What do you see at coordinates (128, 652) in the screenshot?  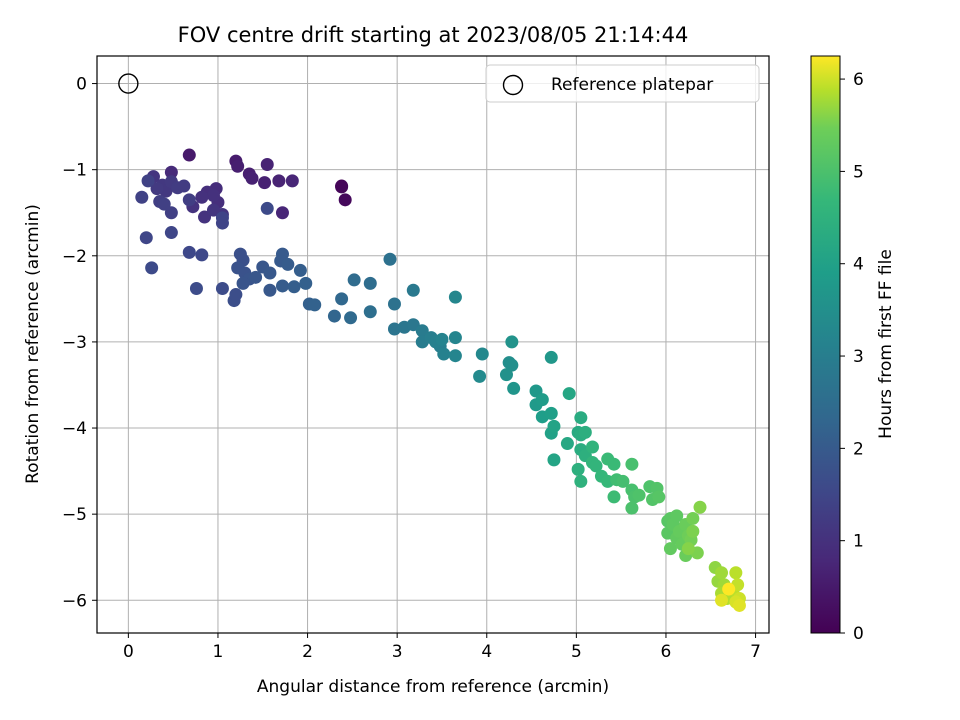 I see `x-tick-label: 0` at bounding box center [128, 652].